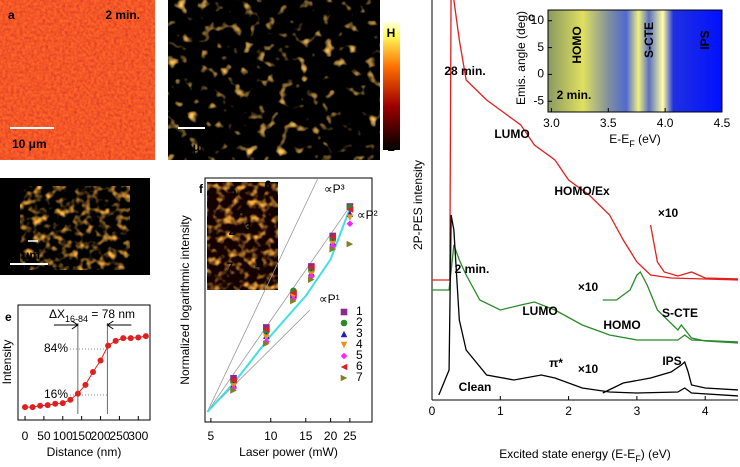 This screenshot has height=467, width=740. What do you see at coordinates (179, 15) in the screenshot?
I see `panel-label: b` at bounding box center [179, 15].